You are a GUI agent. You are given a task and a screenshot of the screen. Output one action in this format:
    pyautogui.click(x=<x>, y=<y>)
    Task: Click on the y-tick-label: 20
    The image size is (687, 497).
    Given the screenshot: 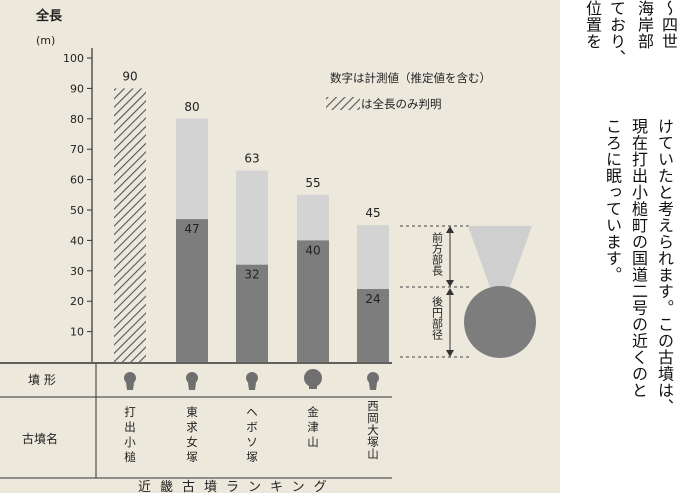 What is the action you would take?
    pyautogui.click(x=77, y=301)
    